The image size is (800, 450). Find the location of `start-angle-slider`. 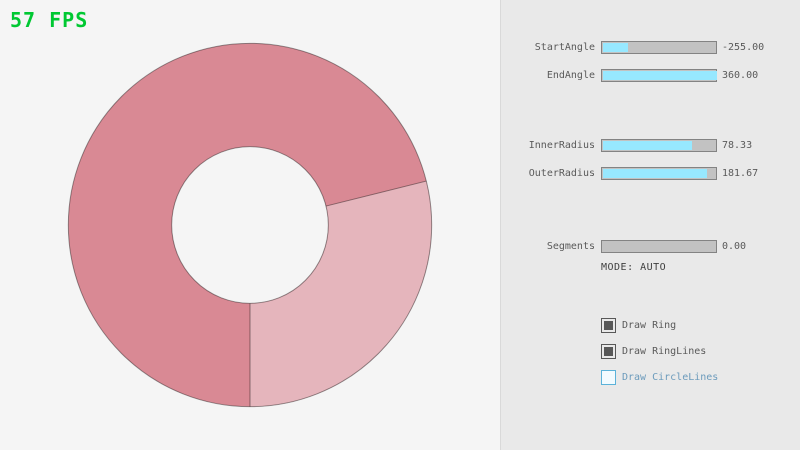

start-angle-slider is located at coordinates (659, 47).